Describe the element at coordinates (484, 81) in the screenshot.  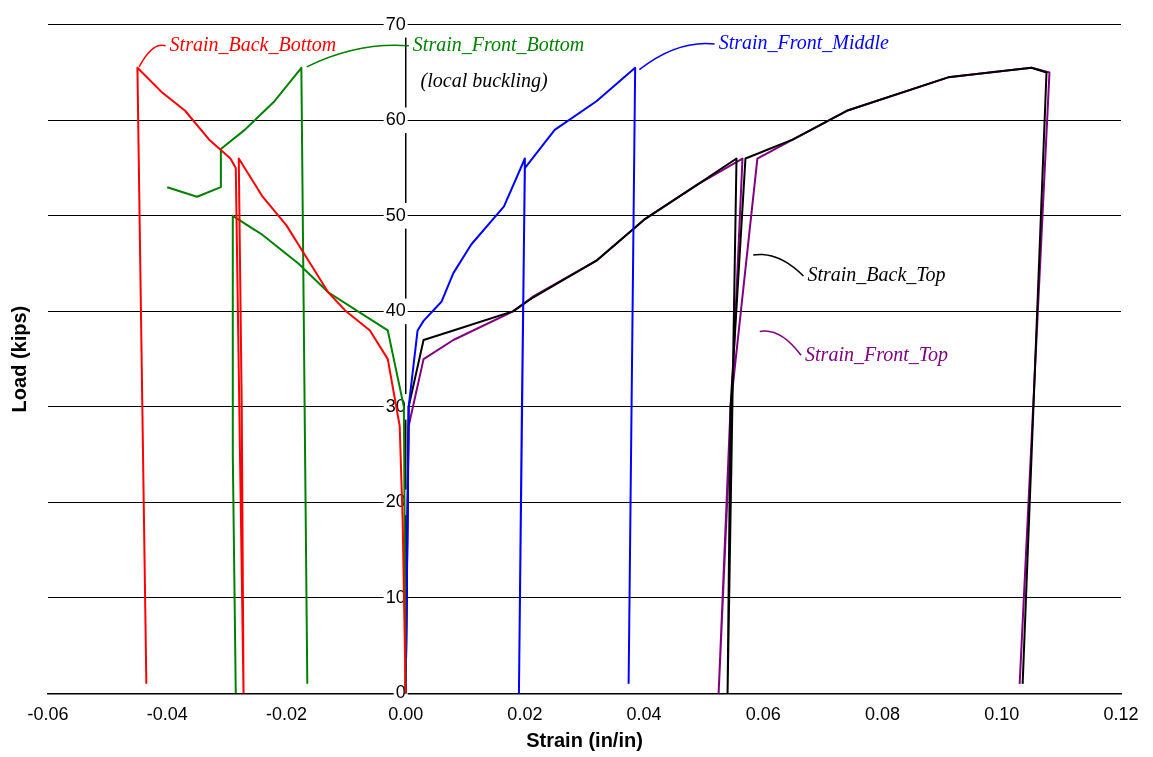
I see `annotation: (local buckling)` at that location.